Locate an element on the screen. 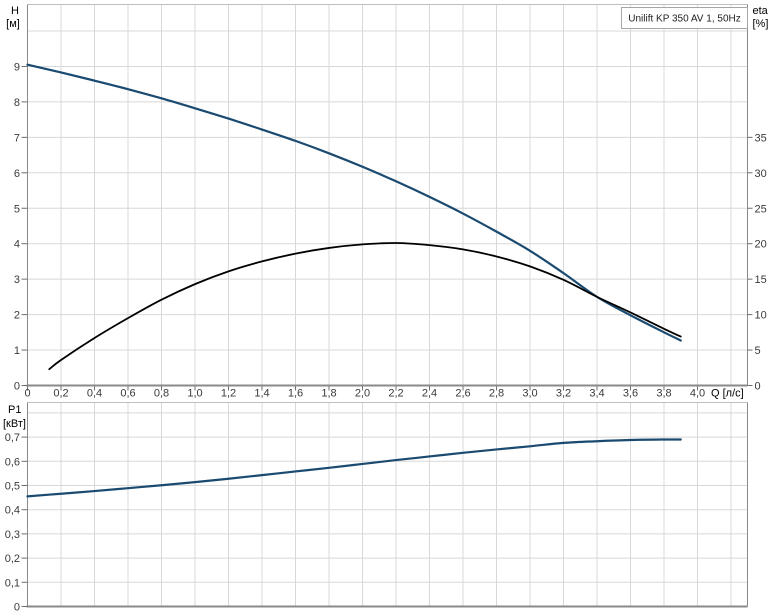 Image resolution: width=770 pixels, height=616 pixels. eta-axis-name: eta is located at coordinates (761, 11).